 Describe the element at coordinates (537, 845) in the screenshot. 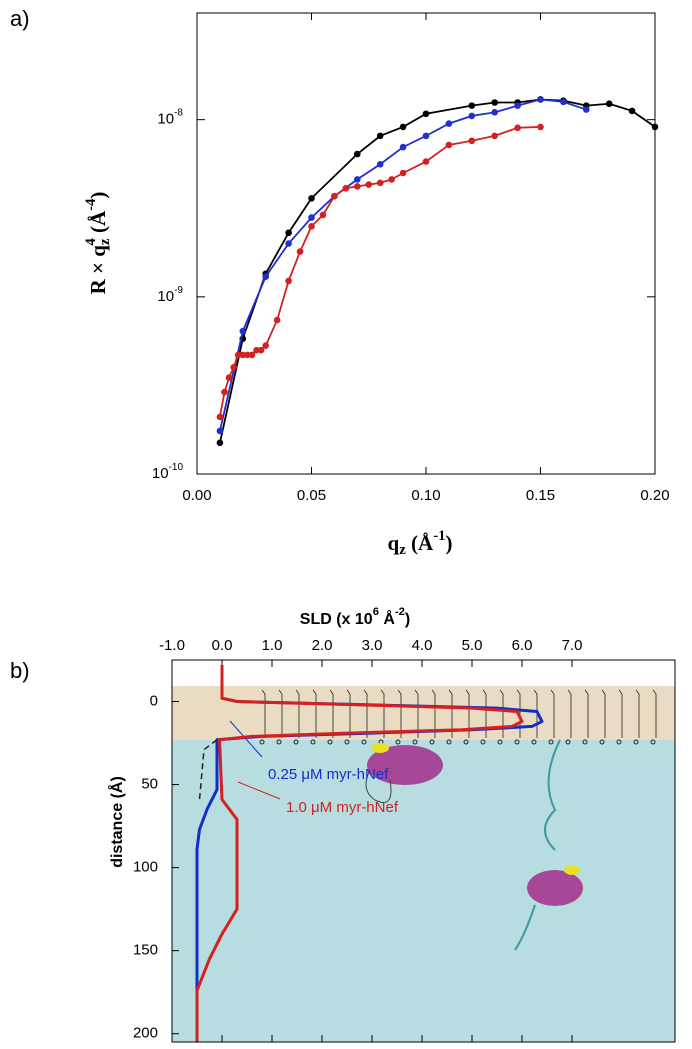

I see `protein-2-loop` at that location.